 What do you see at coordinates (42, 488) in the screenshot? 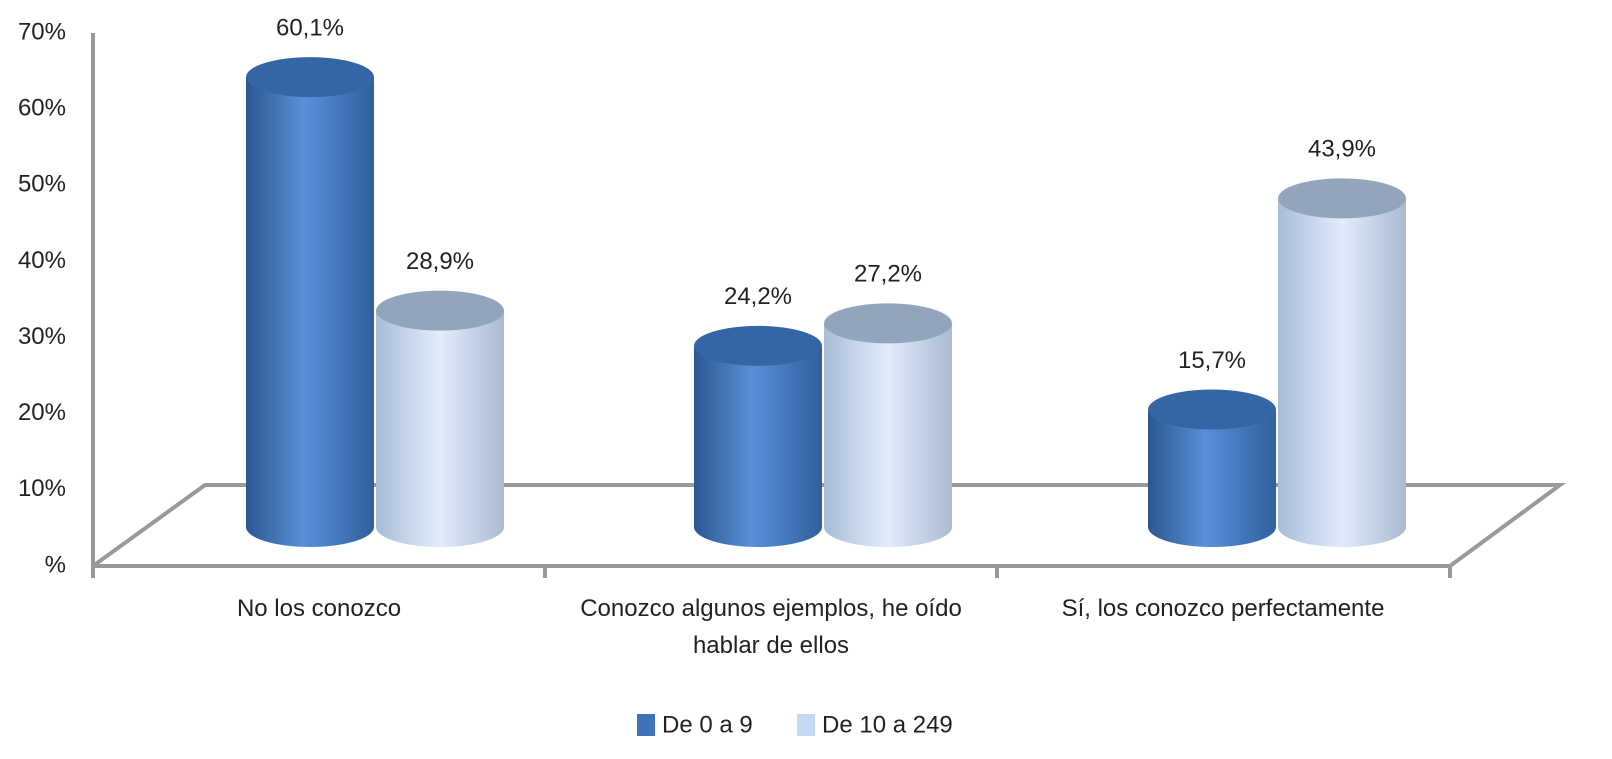
I see `y-tick-label: 10%` at bounding box center [42, 488].